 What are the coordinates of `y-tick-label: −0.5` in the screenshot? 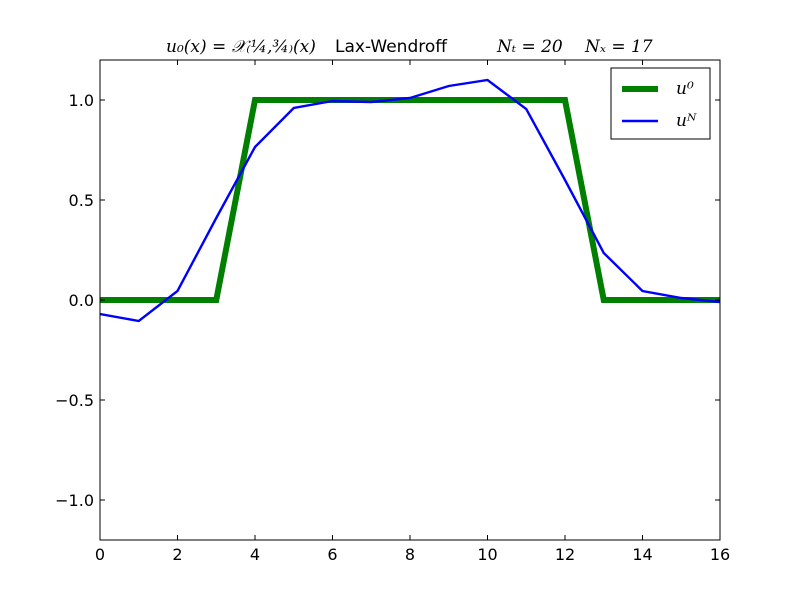 It's located at (74, 400).